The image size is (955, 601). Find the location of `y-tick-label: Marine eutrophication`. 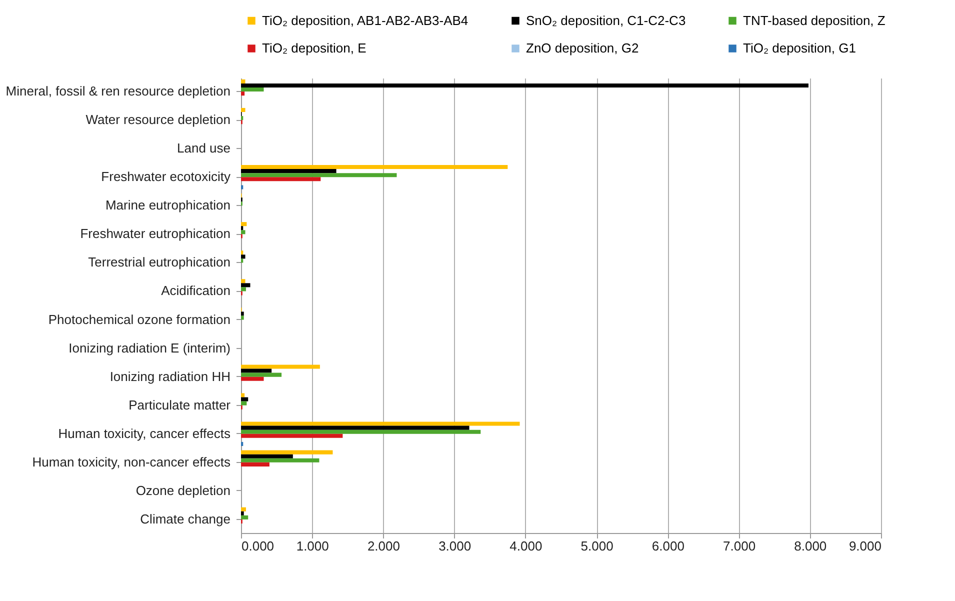

y-tick-label: Marine eutrophication is located at coordinates (167, 205).